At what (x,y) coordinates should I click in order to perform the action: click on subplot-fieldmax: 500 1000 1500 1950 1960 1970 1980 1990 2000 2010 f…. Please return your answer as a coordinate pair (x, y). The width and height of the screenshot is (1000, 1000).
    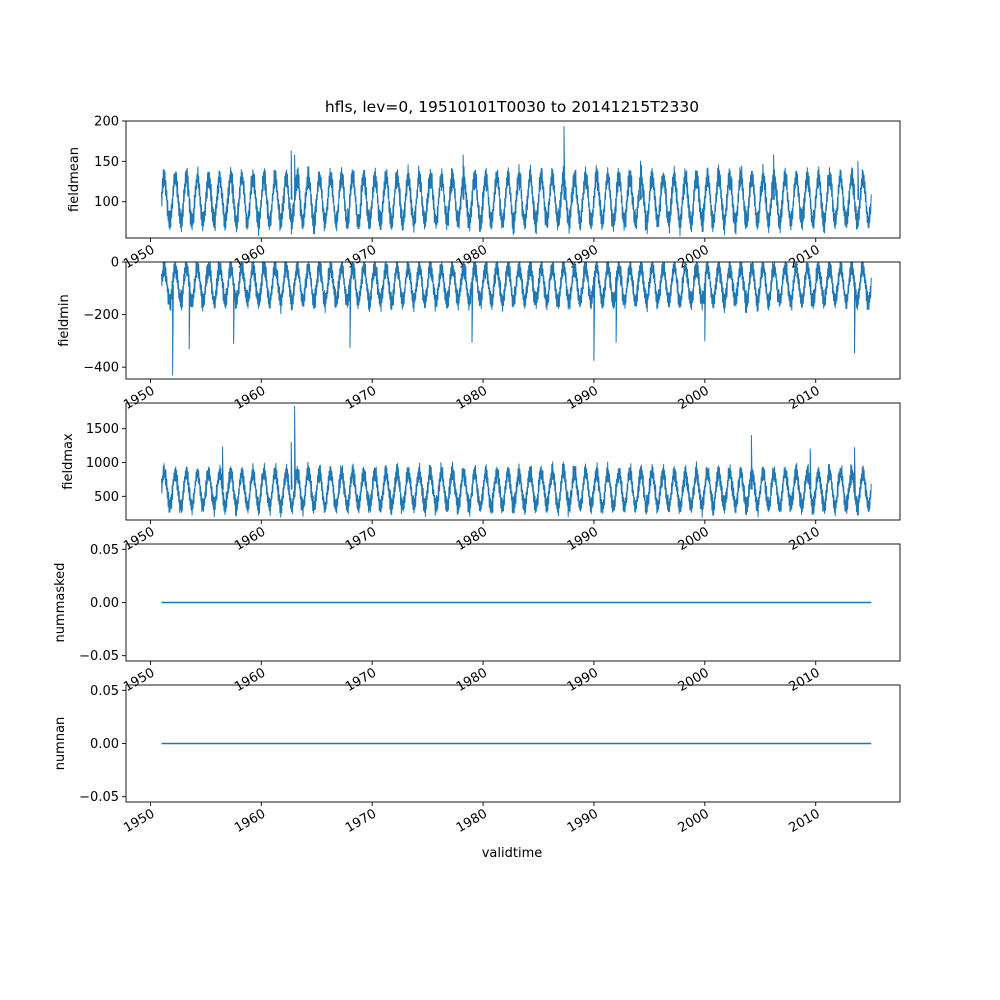
    Looking at the image, I should click on (481, 478).